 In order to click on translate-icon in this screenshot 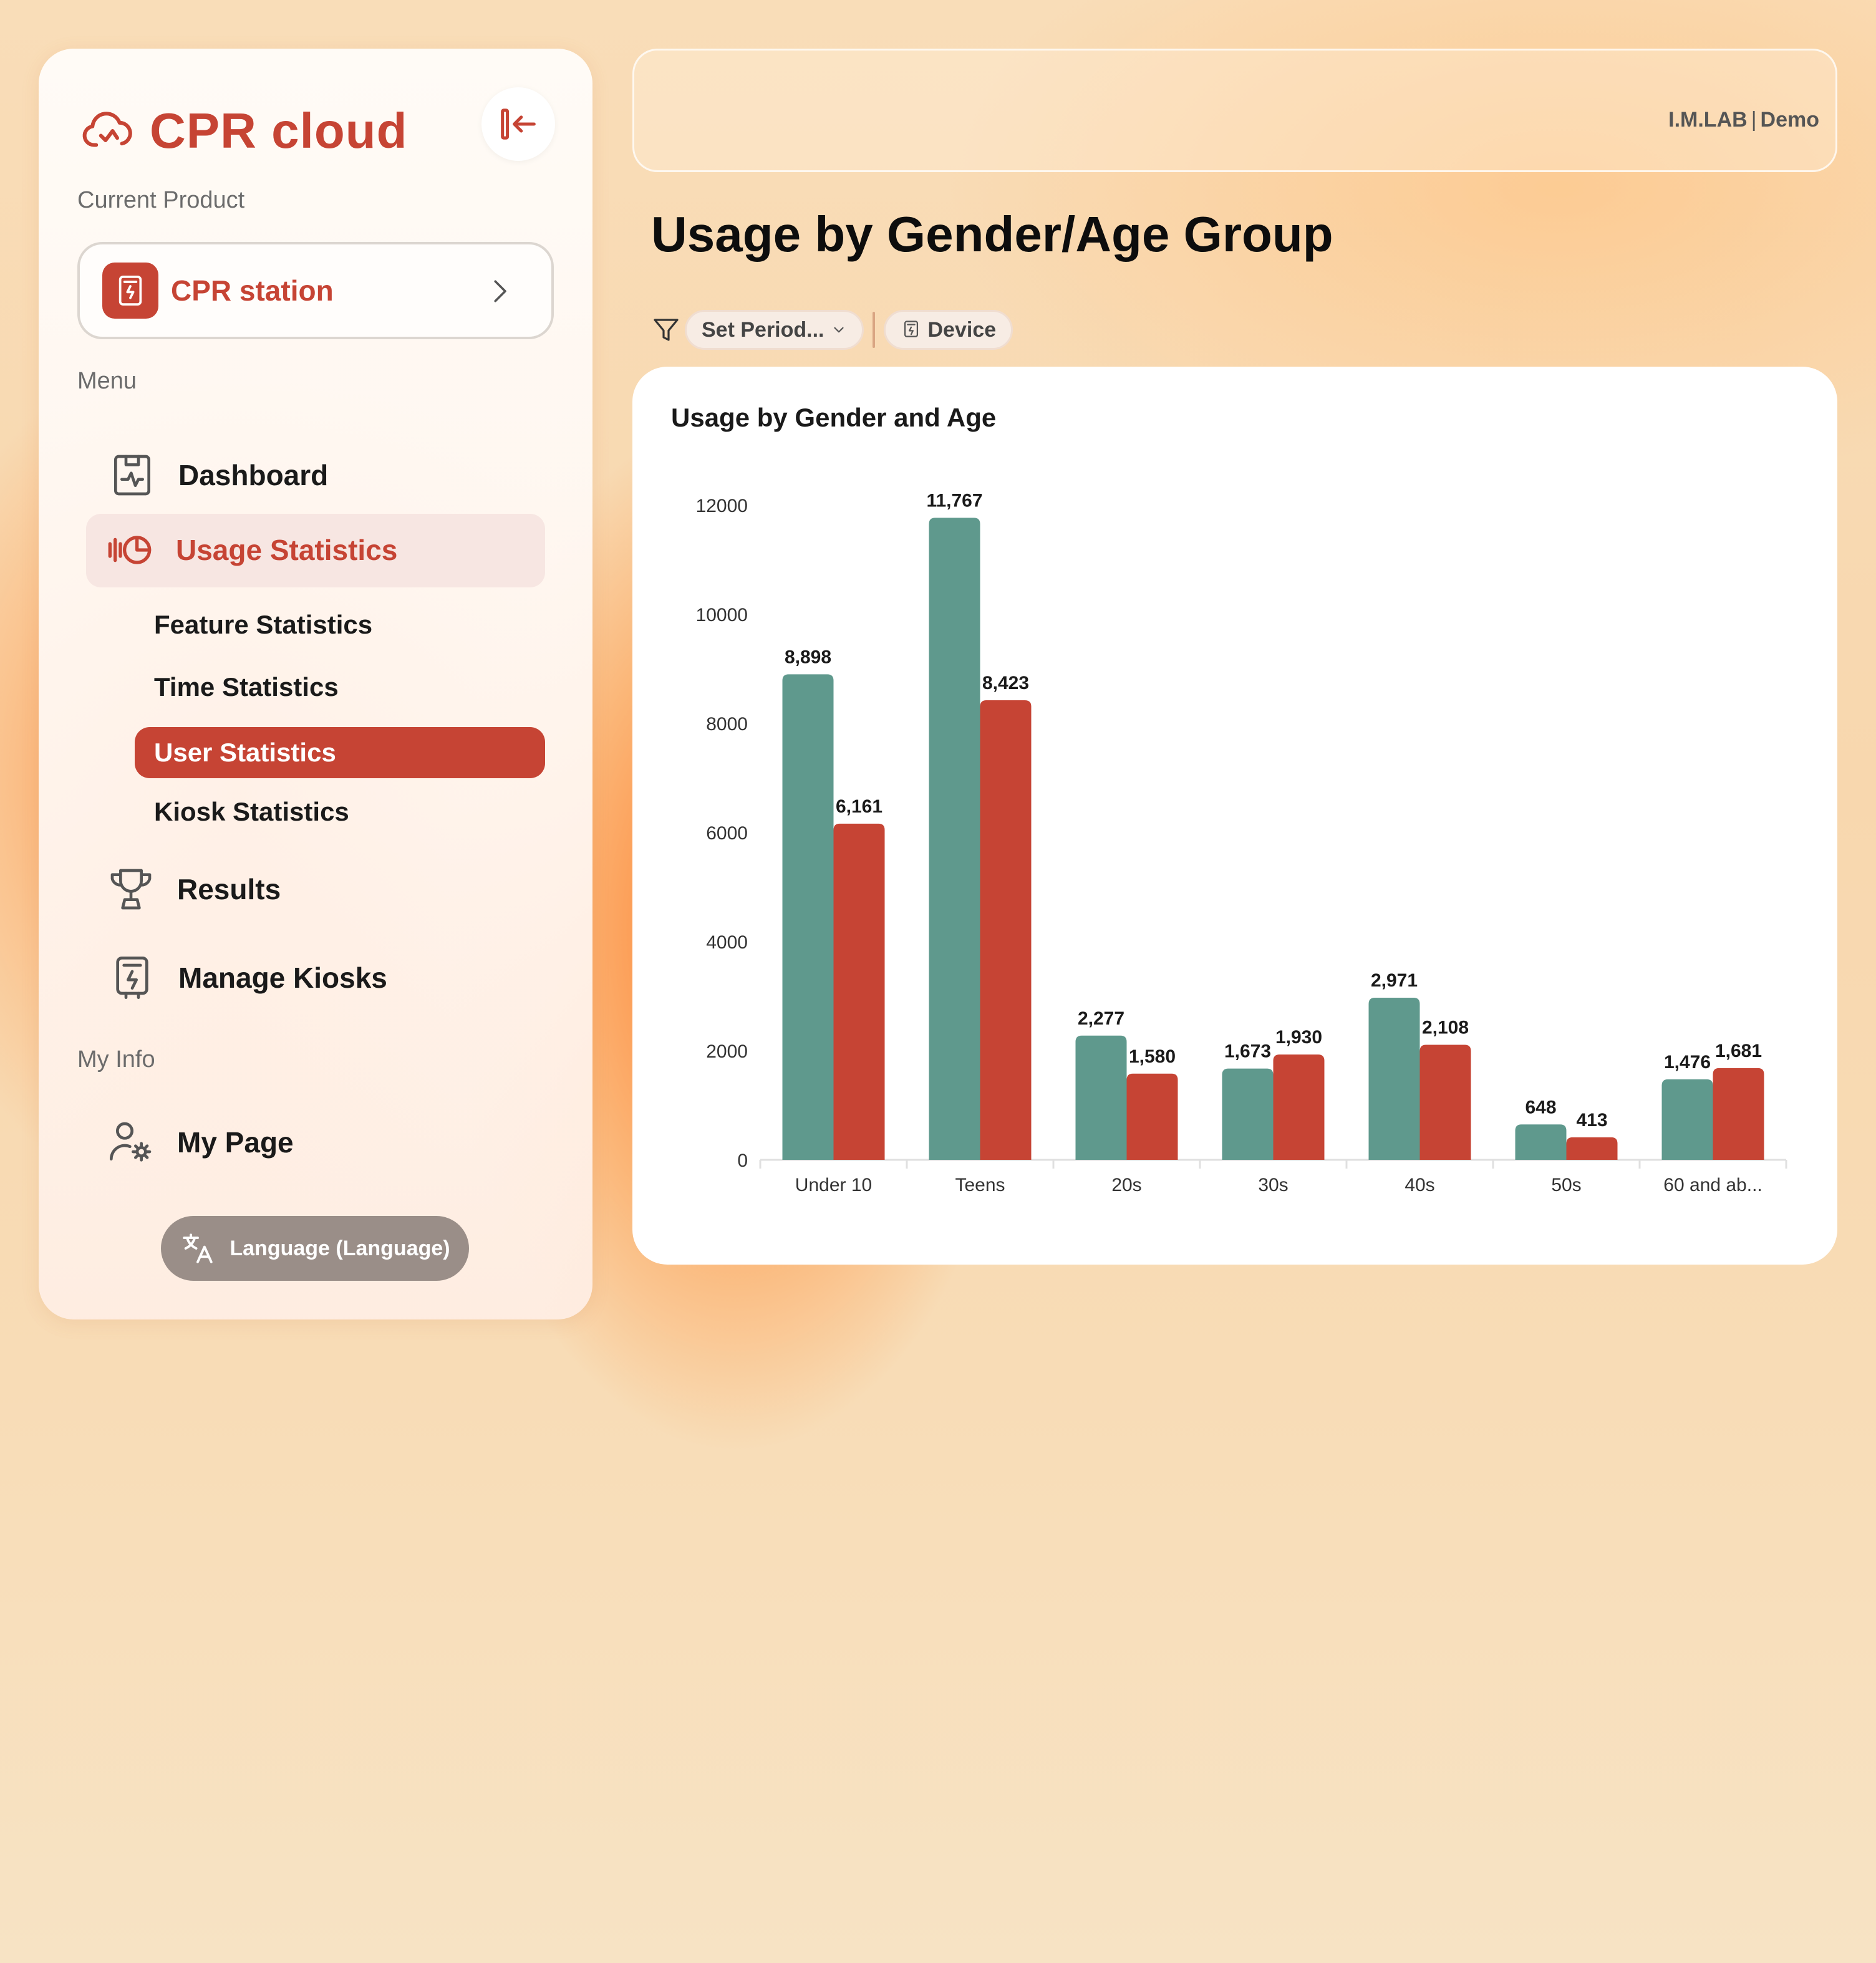, I will do `click(198, 1248)`.